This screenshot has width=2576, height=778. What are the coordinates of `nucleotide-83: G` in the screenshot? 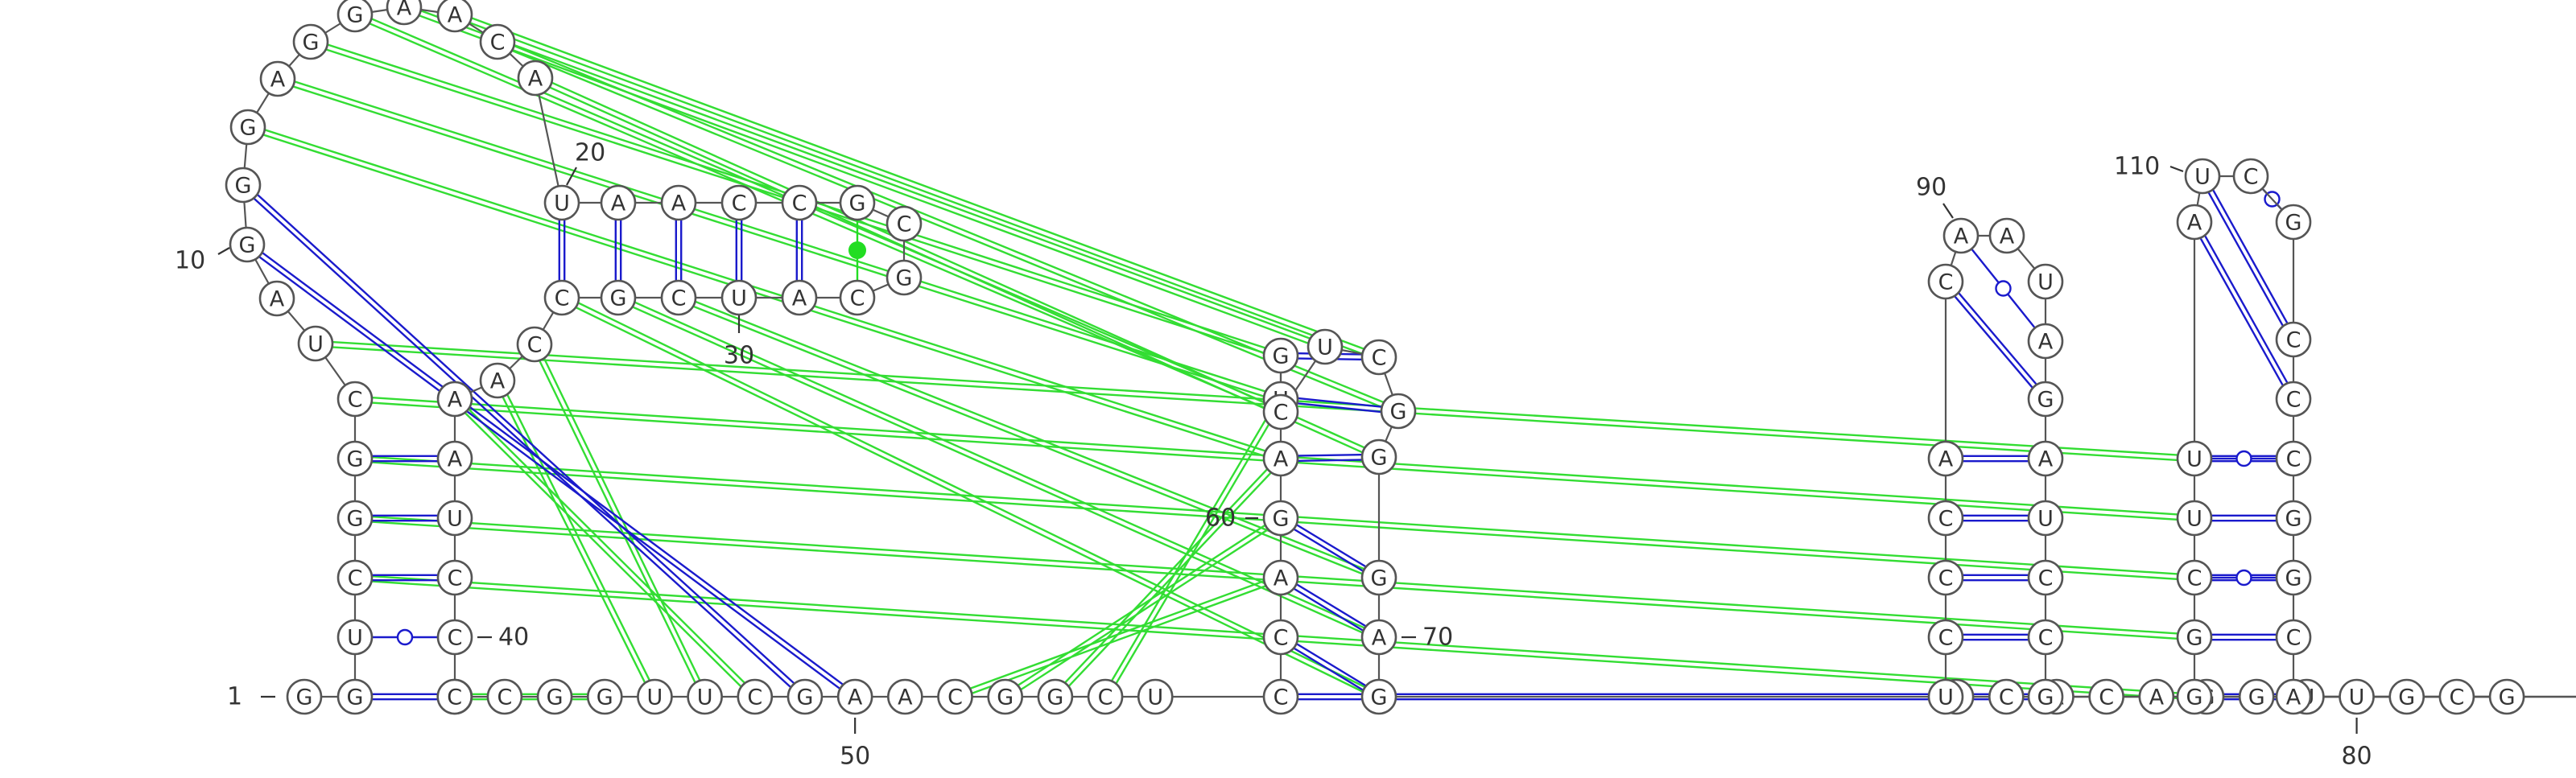 It's located at (2506, 696).